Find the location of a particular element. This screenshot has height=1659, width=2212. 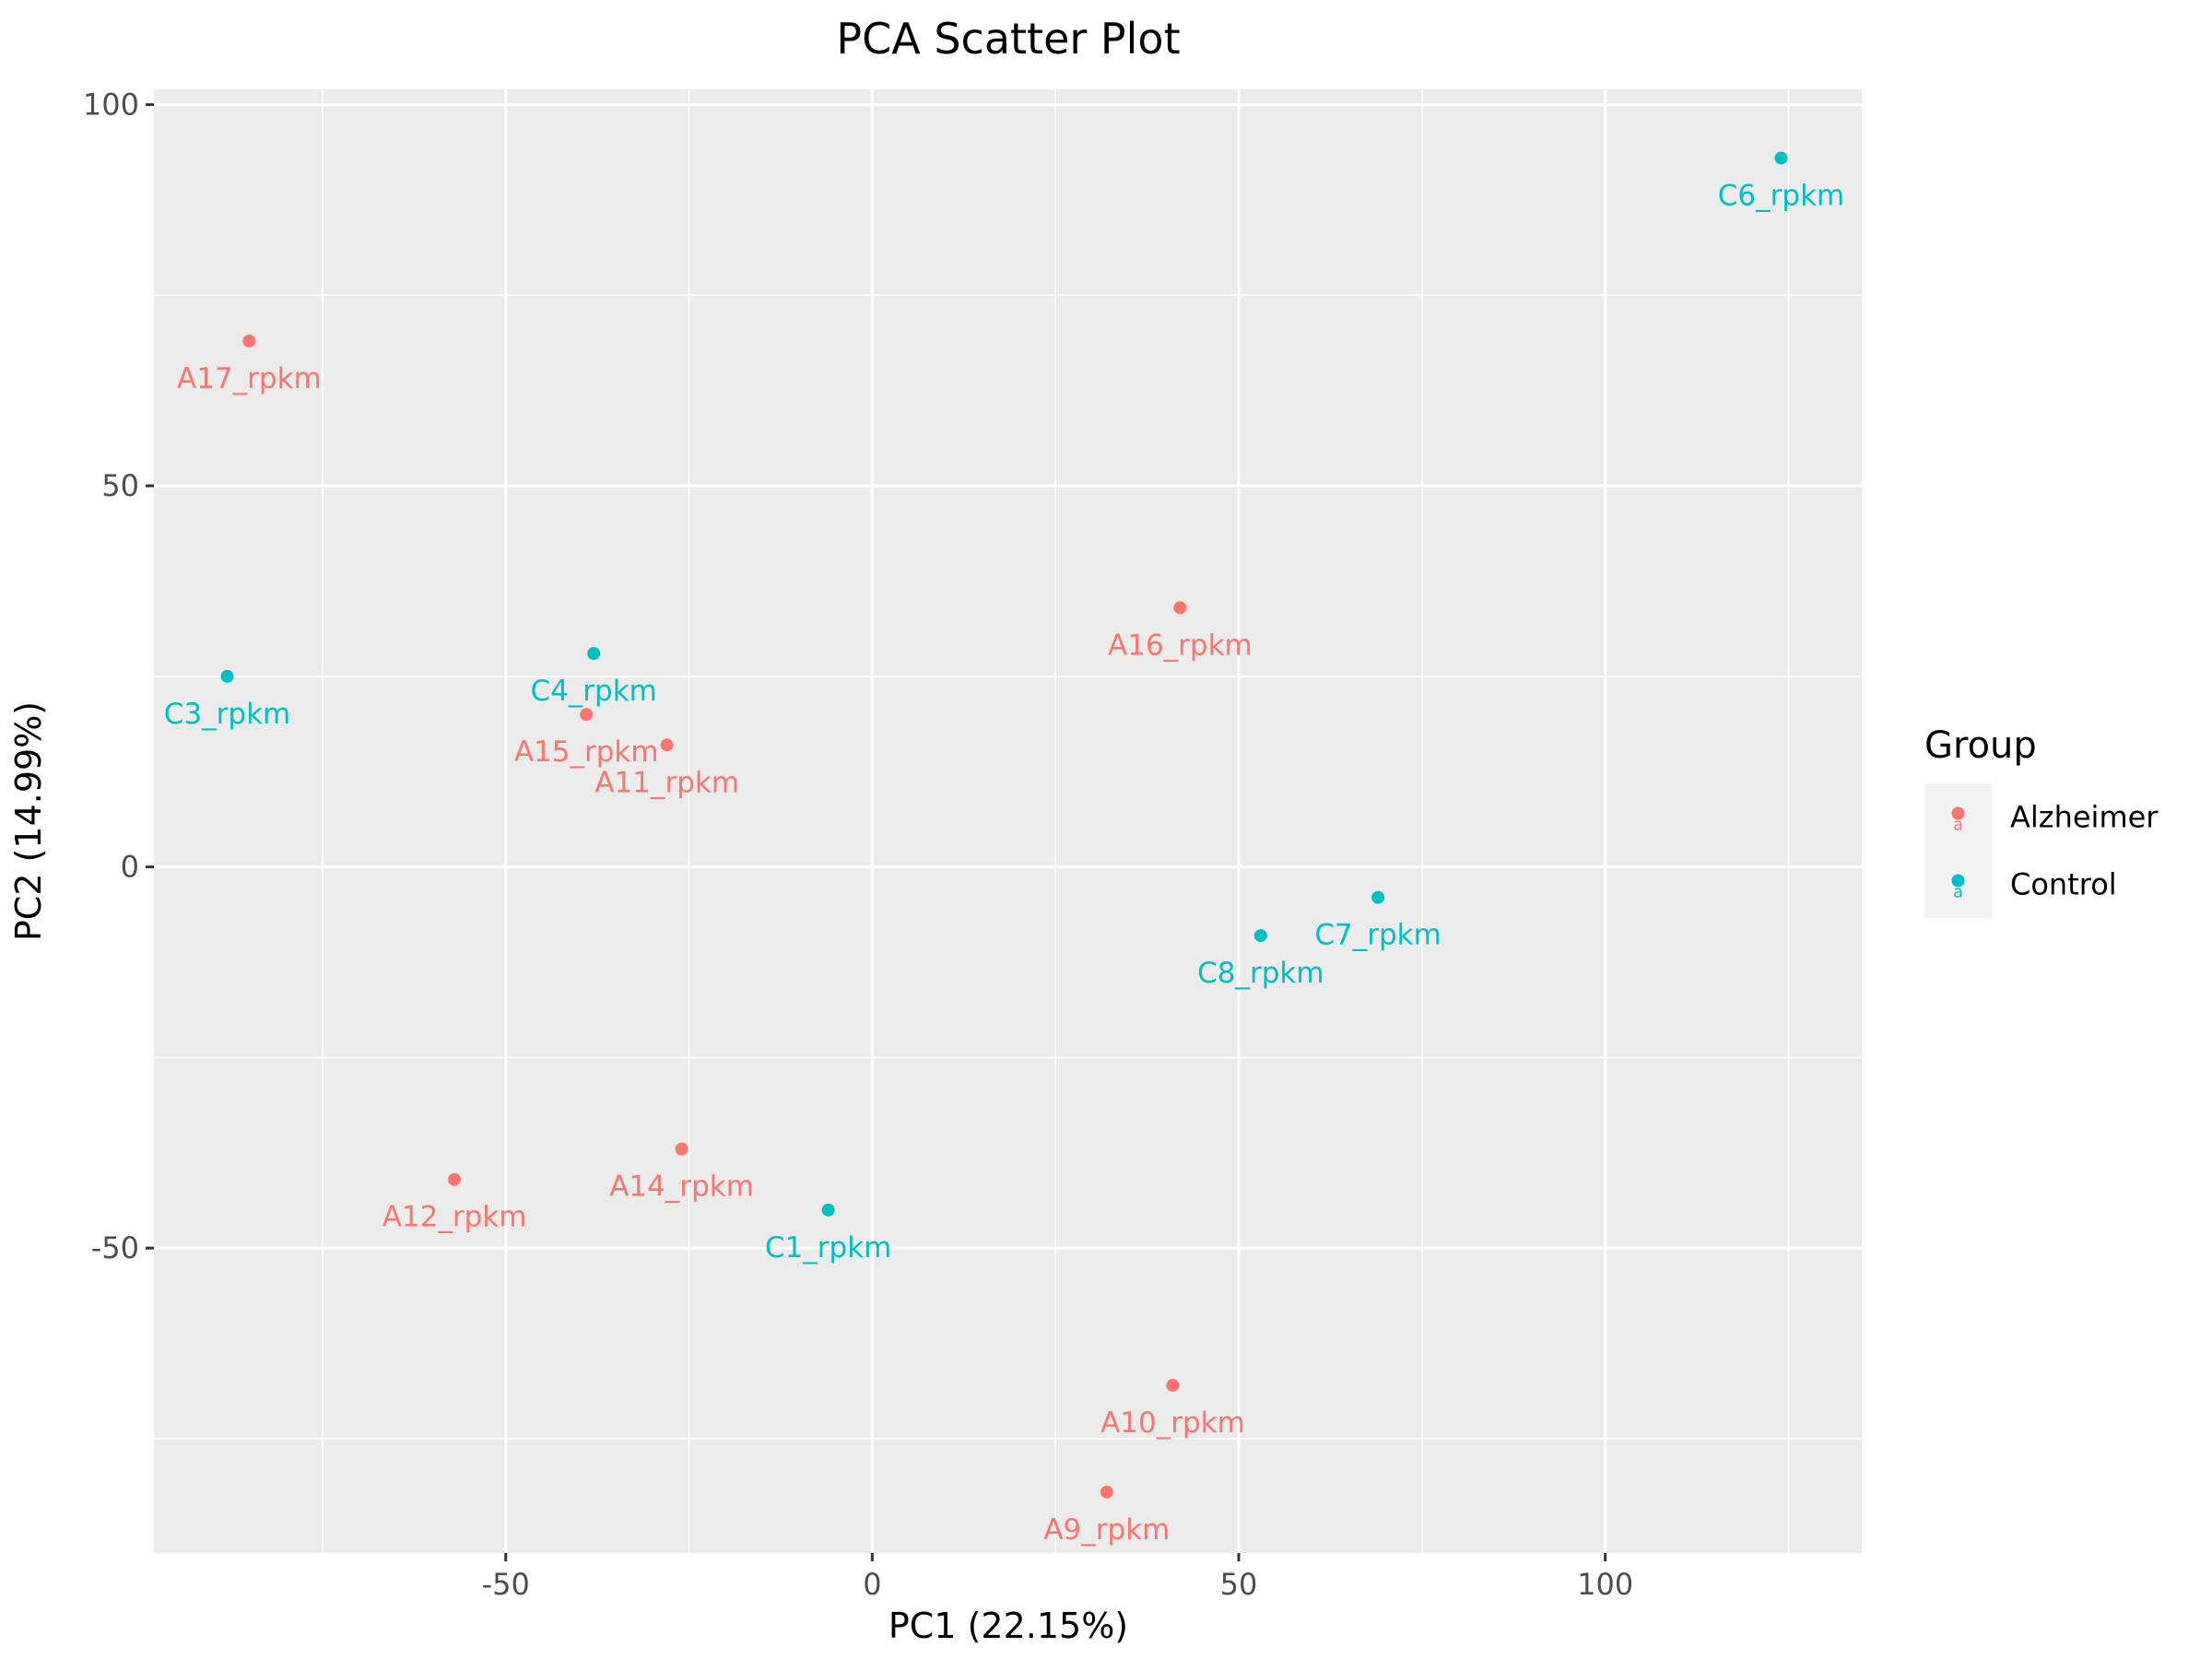

legend: Group a Alzheimer a Control is located at coordinates (2041, 821).